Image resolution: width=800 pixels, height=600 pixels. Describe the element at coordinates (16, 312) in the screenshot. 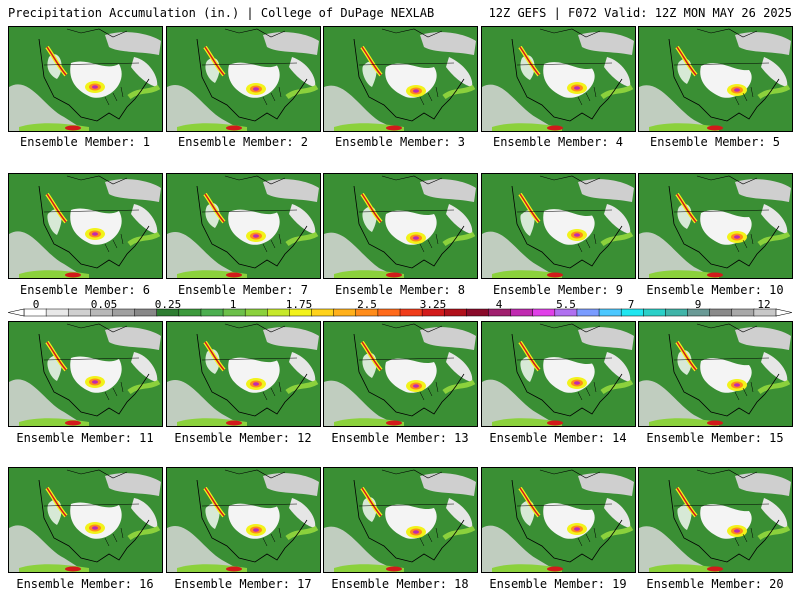

I see `colorbar-arrow-left` at that location.